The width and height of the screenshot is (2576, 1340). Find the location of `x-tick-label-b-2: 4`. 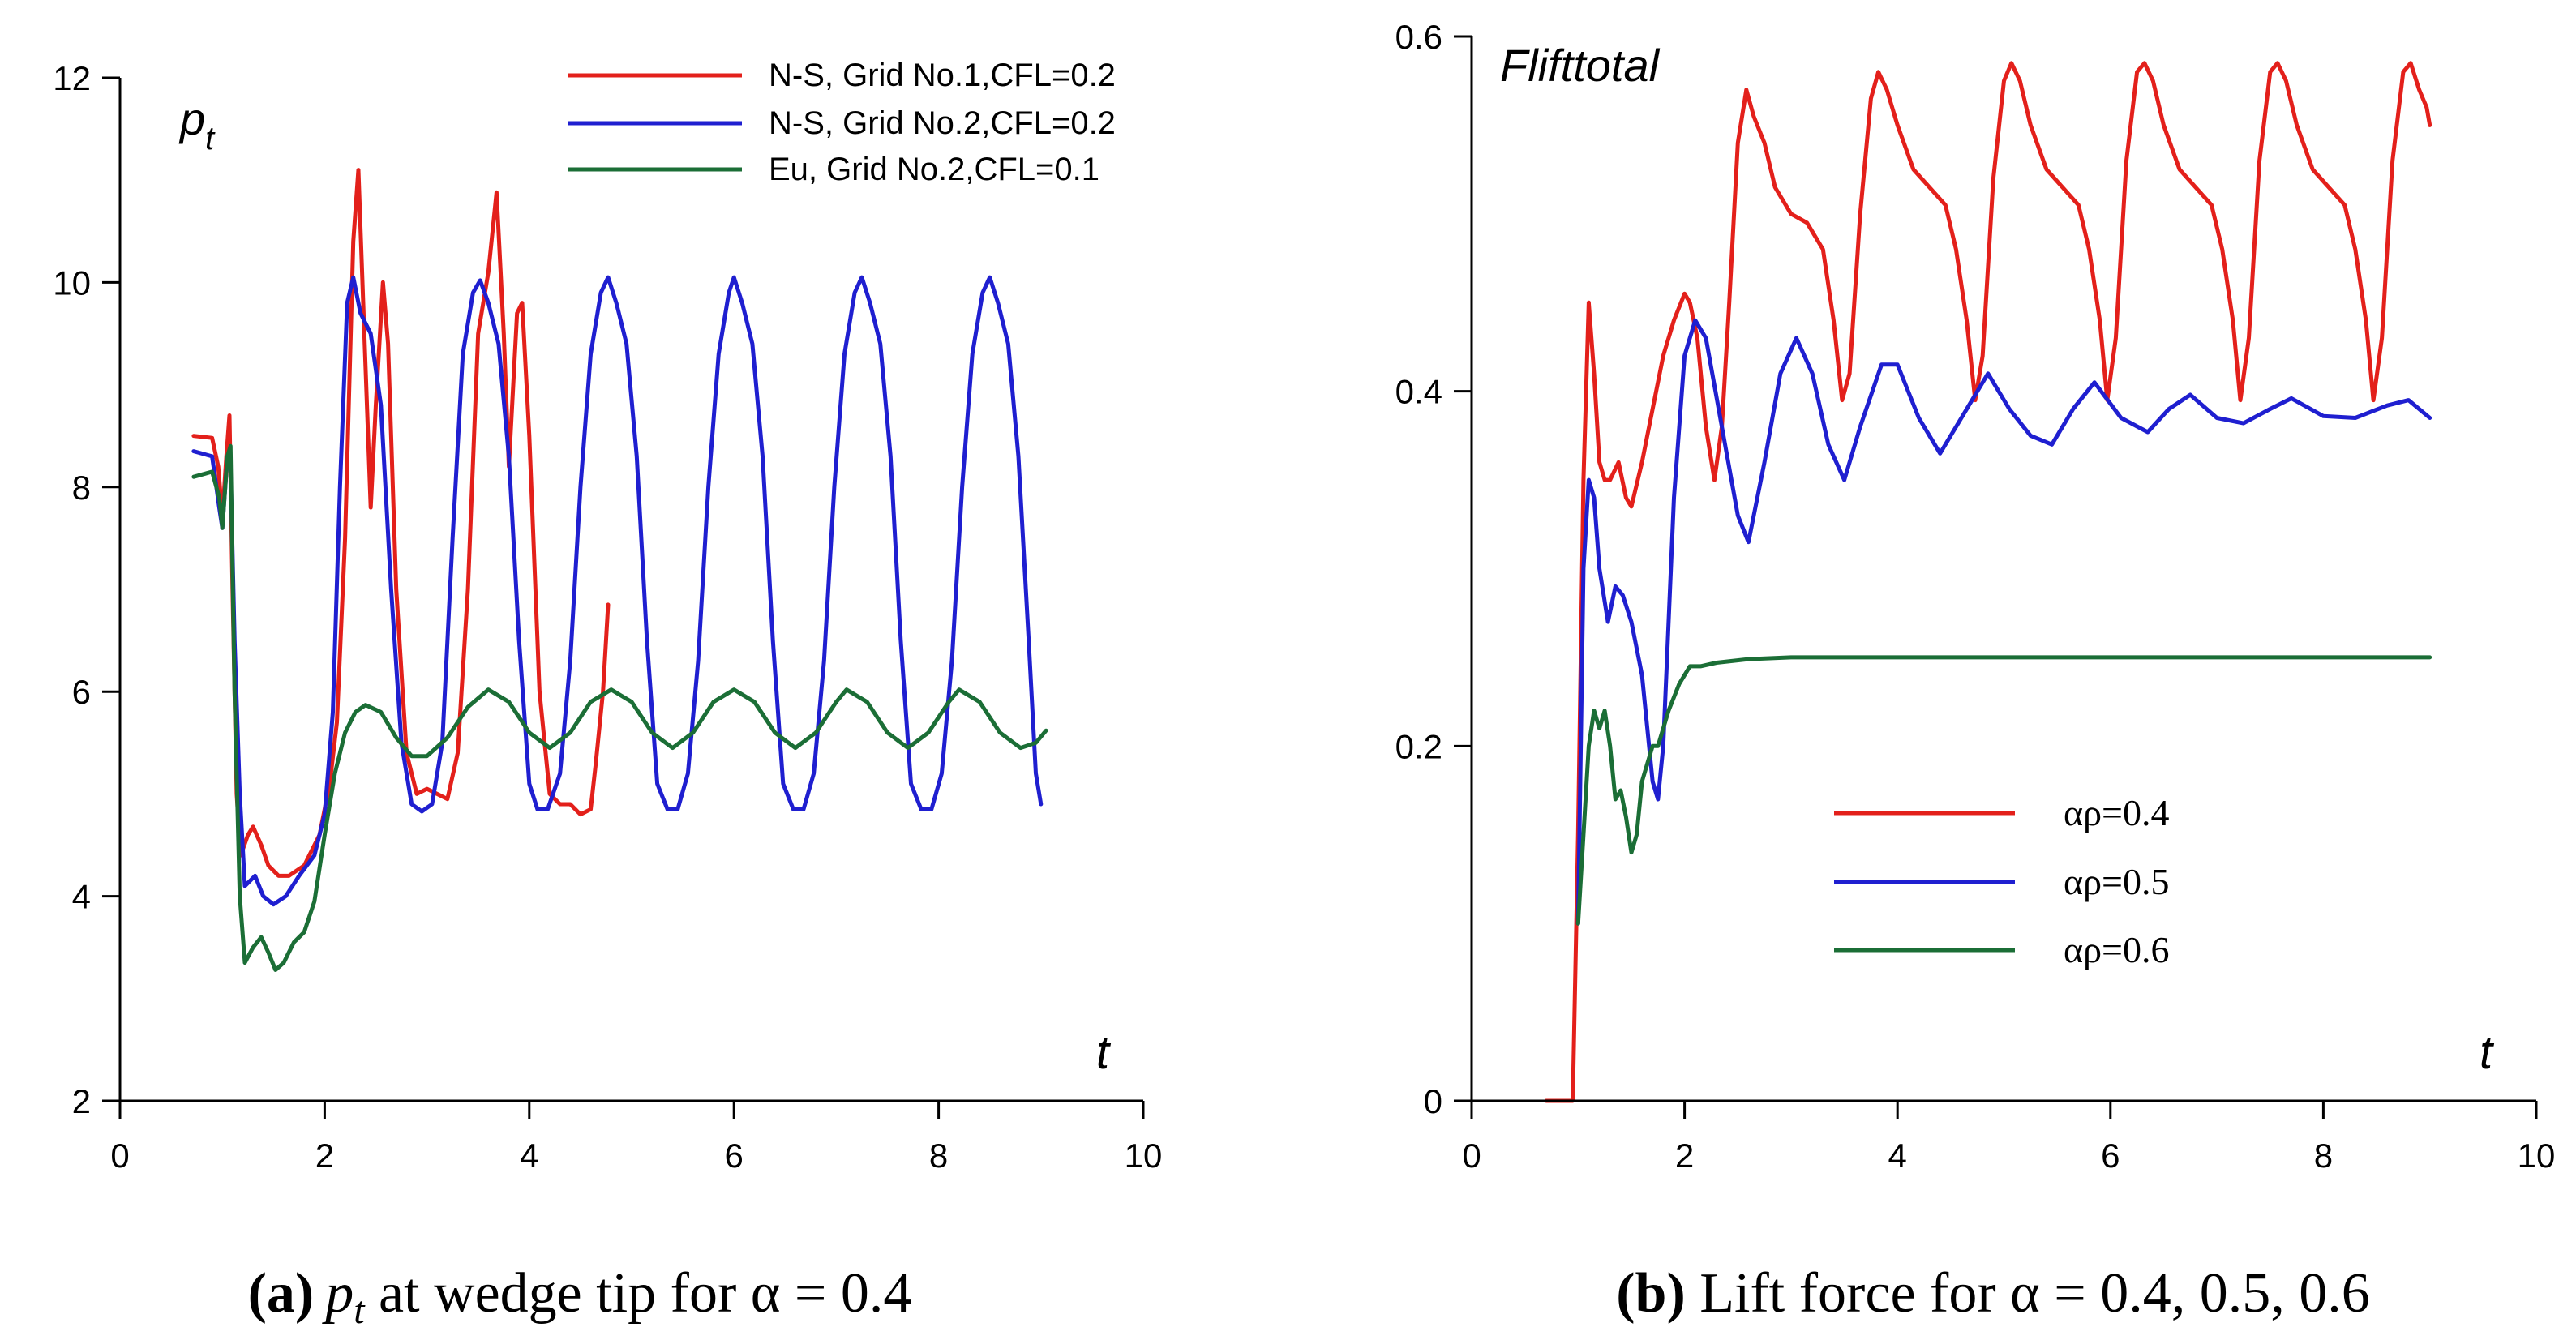

x-tick-label-b-2: 4 is located at coordinates (1897, 1156).